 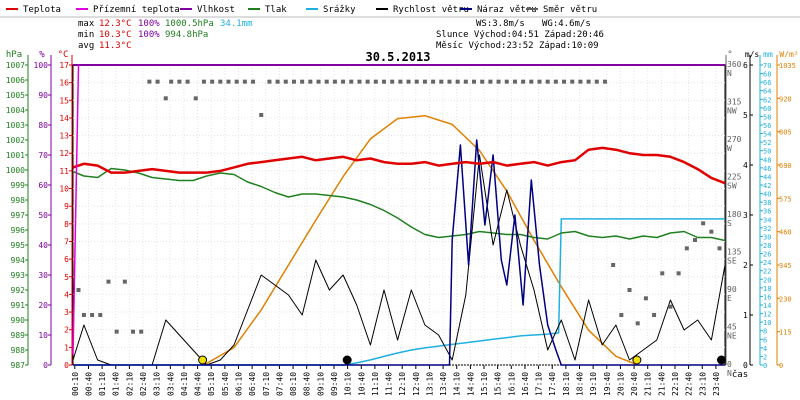 I want to click on x-tick-label: 15:10, so click(x=484, y=384).